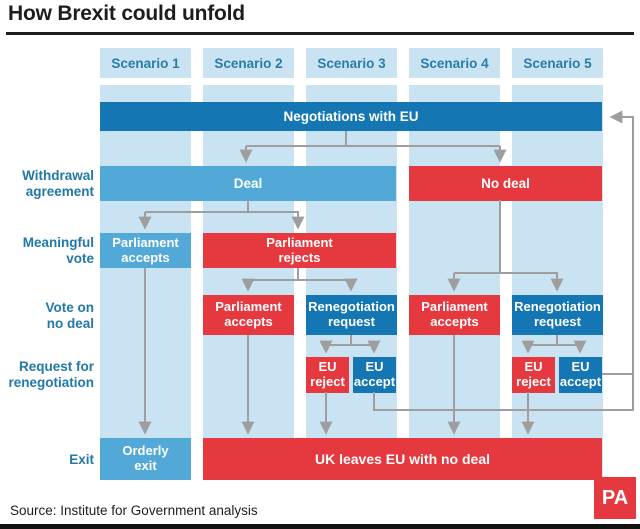 Image resolution: width=640 pixels, height=529 pixels. Describe the element at coordinates (58, 183) in the screenshot. I see `row-label-withdrawal-agreement: Withdrawal agreement` at that location.